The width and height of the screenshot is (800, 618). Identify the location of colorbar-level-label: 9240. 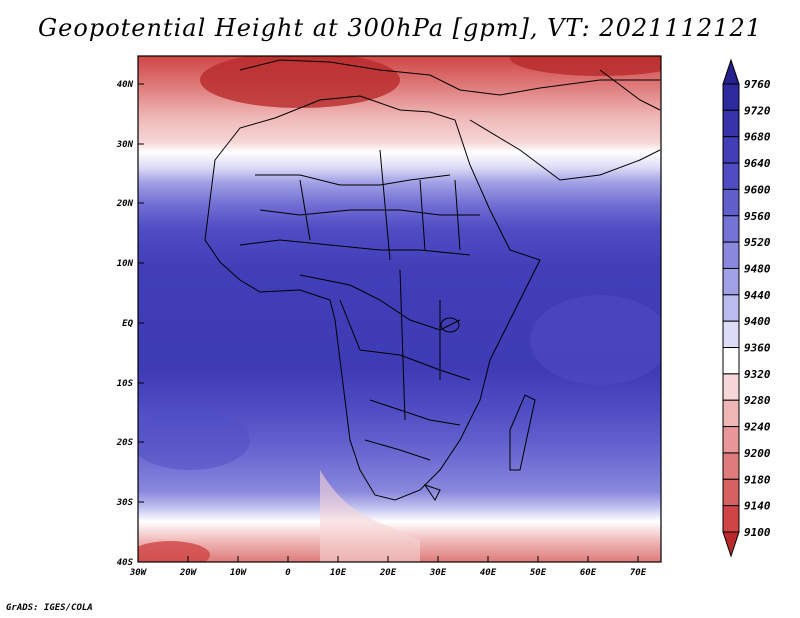
(757, 427).